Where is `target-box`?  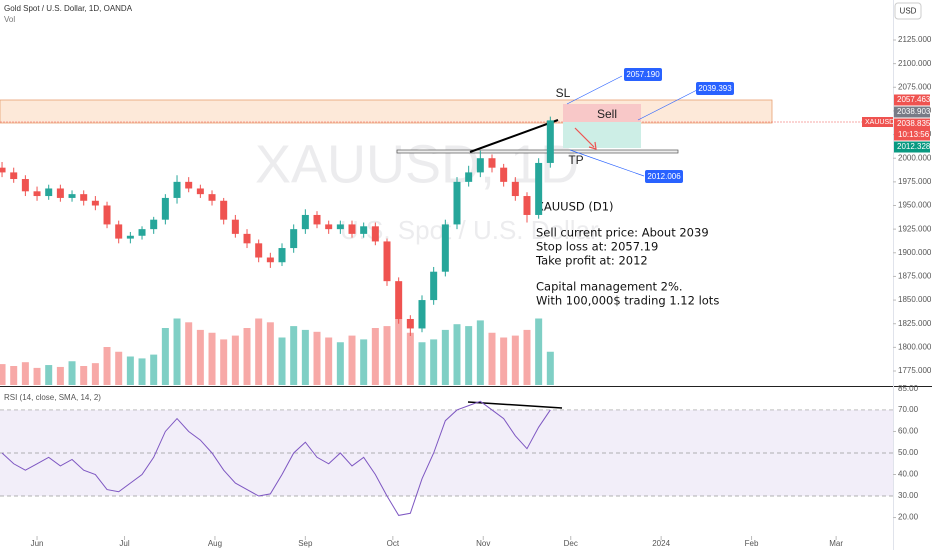
target-box is located at coordinates (602, 135).